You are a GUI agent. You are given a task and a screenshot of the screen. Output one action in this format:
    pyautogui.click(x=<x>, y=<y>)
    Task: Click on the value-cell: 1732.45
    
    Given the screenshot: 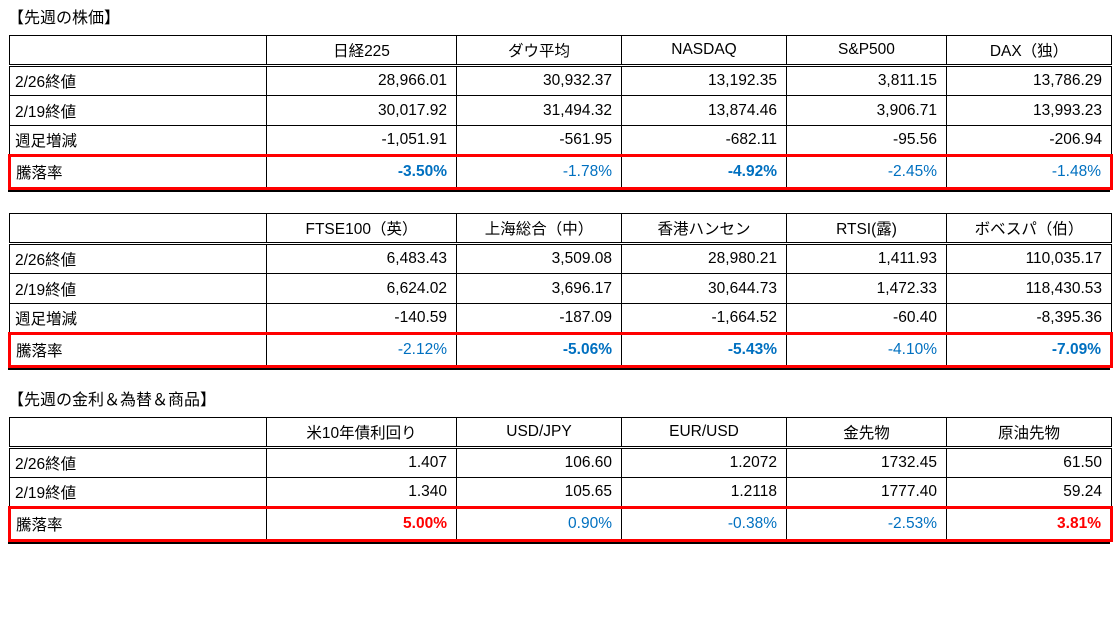 What is the action you would take?
    pyautogui.click(x=866, y=462)
    